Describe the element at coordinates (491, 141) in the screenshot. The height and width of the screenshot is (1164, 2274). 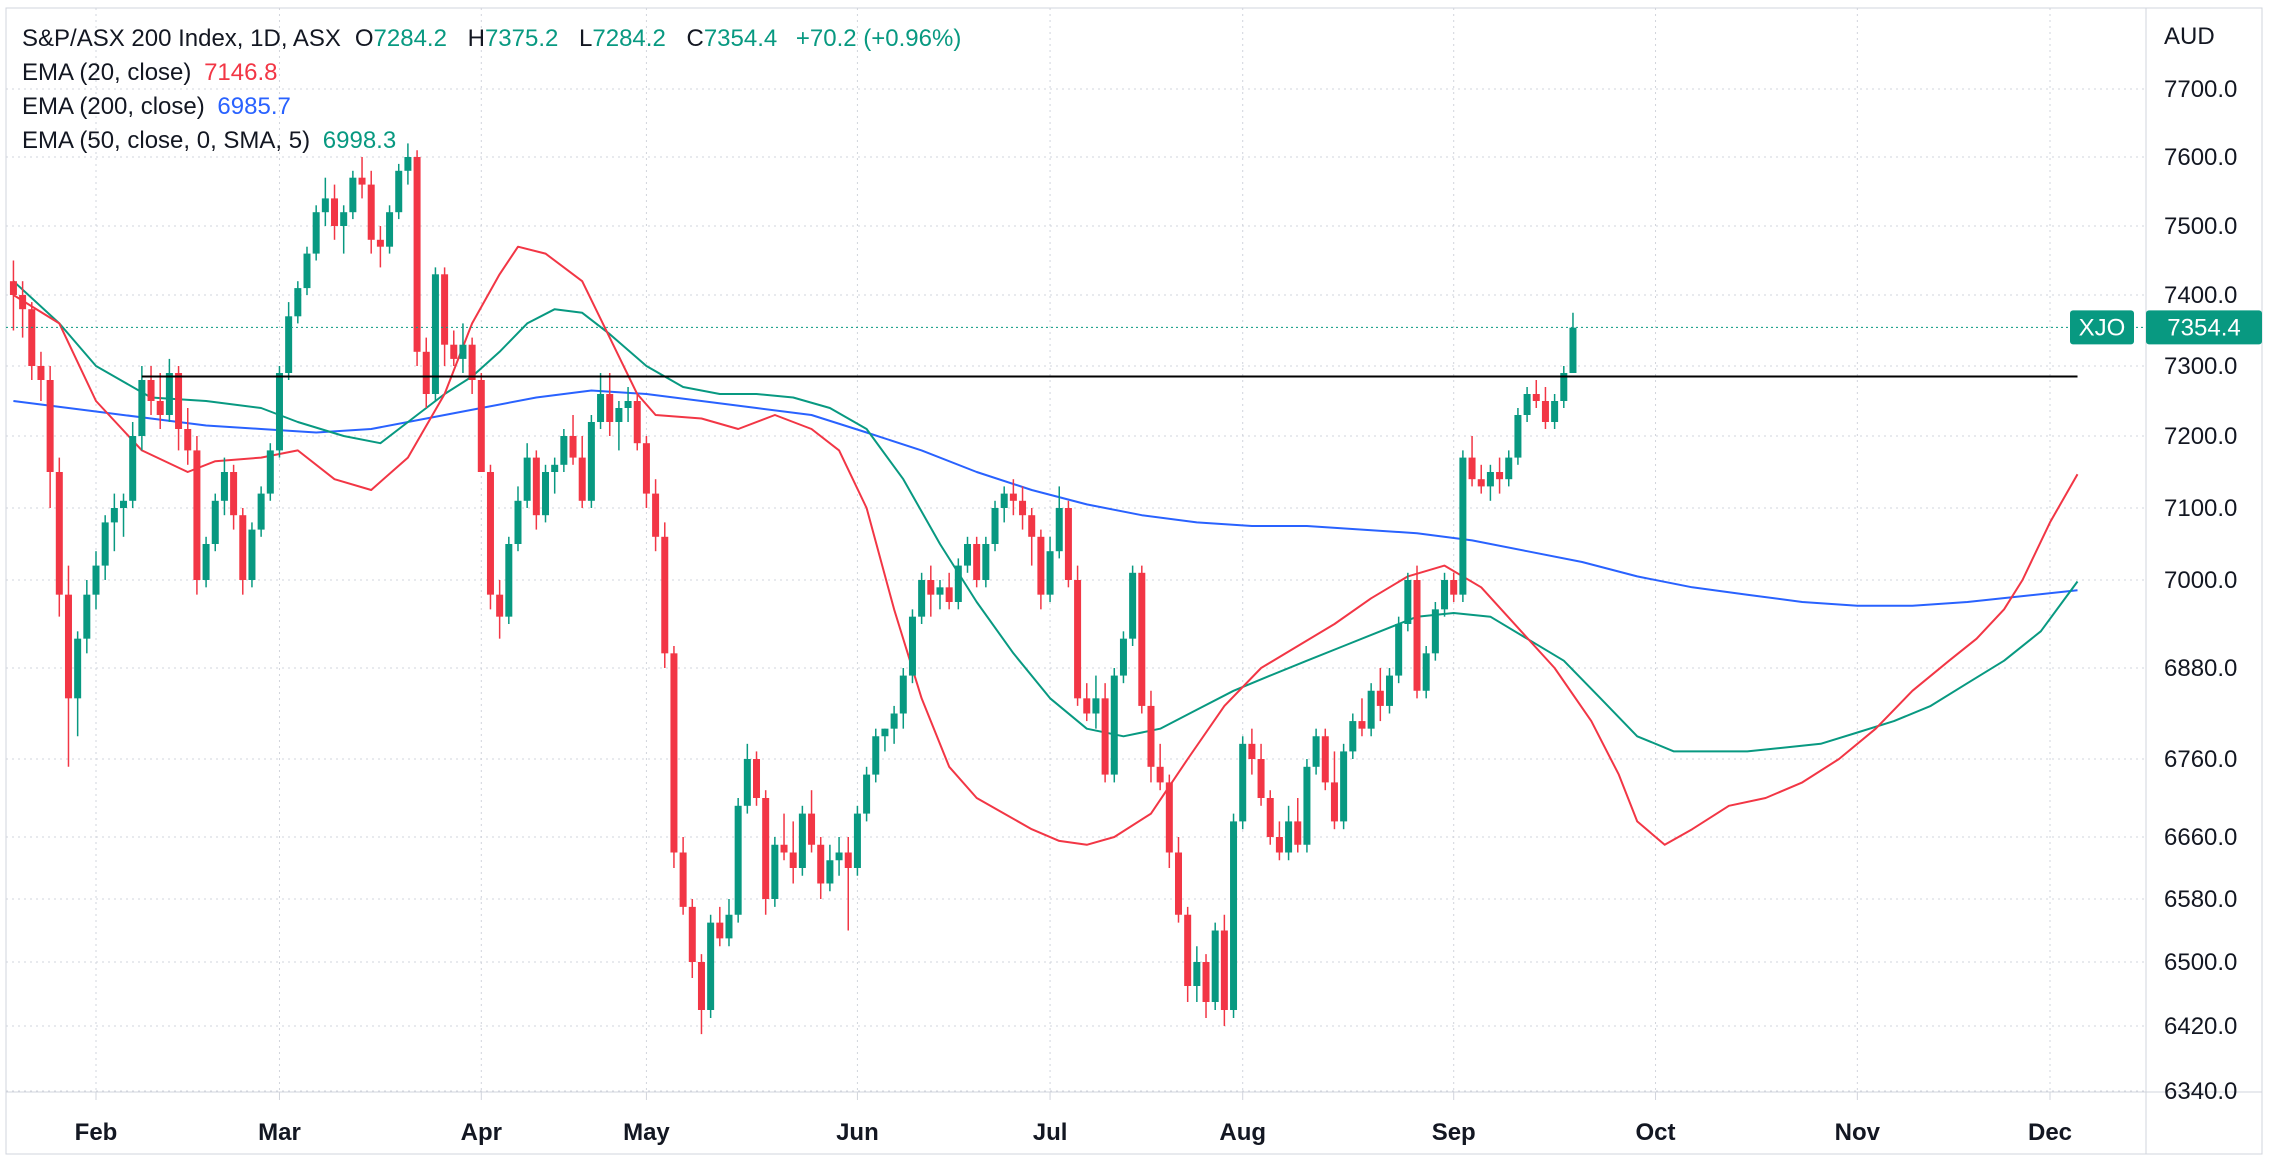
I see `legend-ema50-row: EMA (50, close, 0, SMA, 5) 6998.3` at that location.